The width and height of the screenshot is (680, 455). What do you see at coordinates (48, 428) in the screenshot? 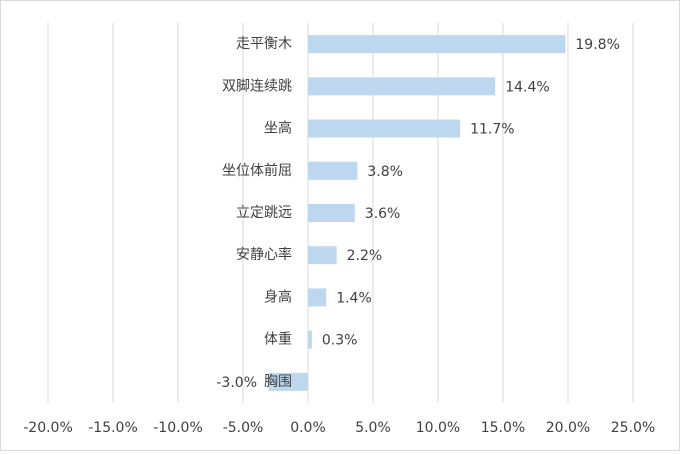
I see `x-tick-label: -20.0%` at bounding box center [48, 428].